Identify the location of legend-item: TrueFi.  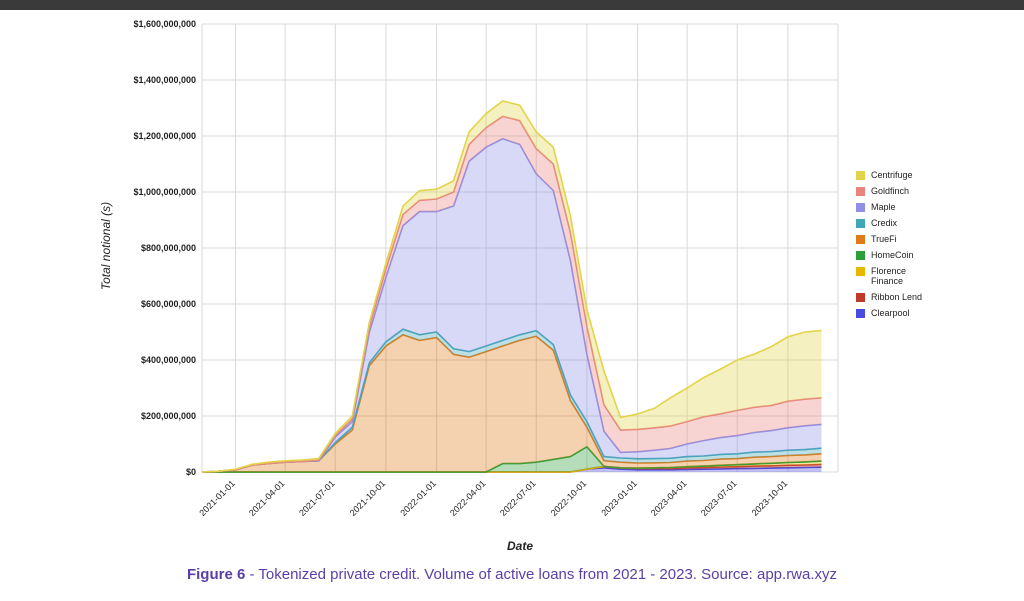
(893, 239).